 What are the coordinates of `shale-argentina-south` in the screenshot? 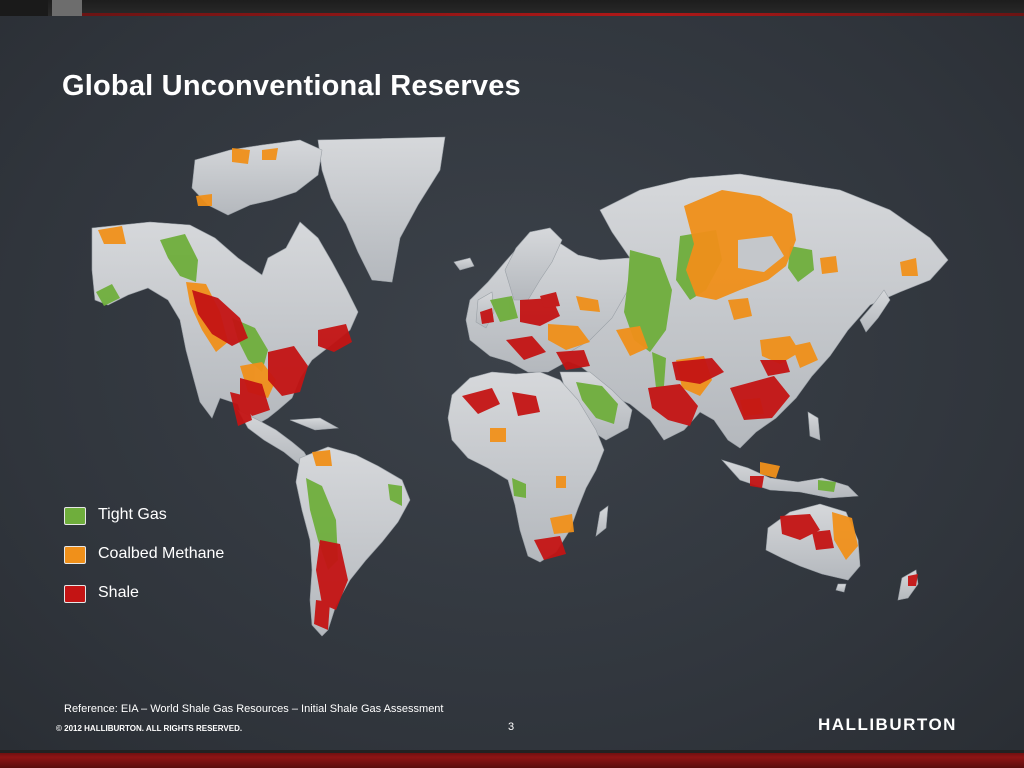 It's located at (322, 615).